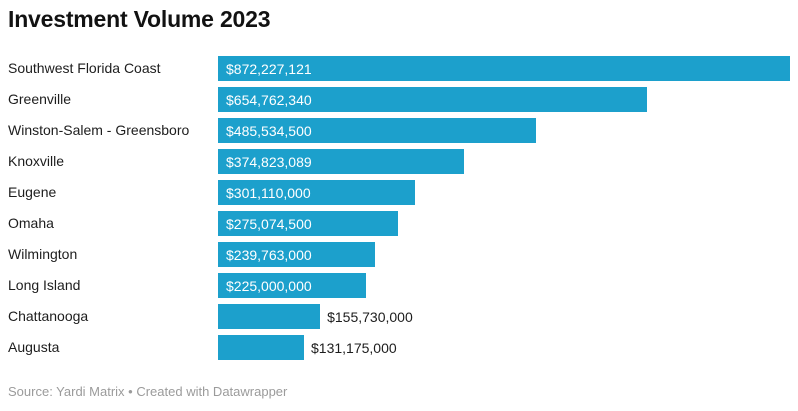 This screenshot has width=798, height=411. I want to click on bar-track: $225,000,000, so click(504, 285).